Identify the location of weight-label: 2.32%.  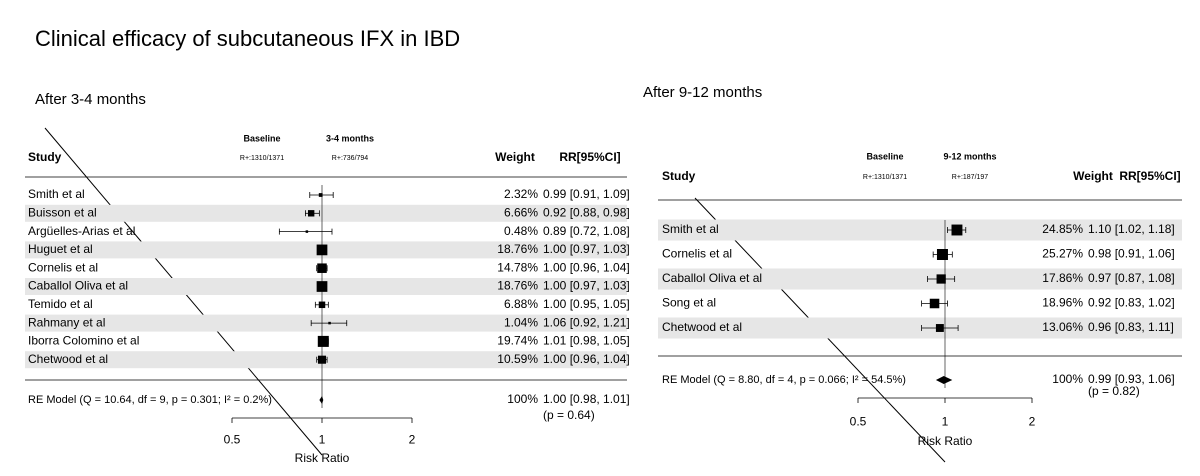
(521, 194).